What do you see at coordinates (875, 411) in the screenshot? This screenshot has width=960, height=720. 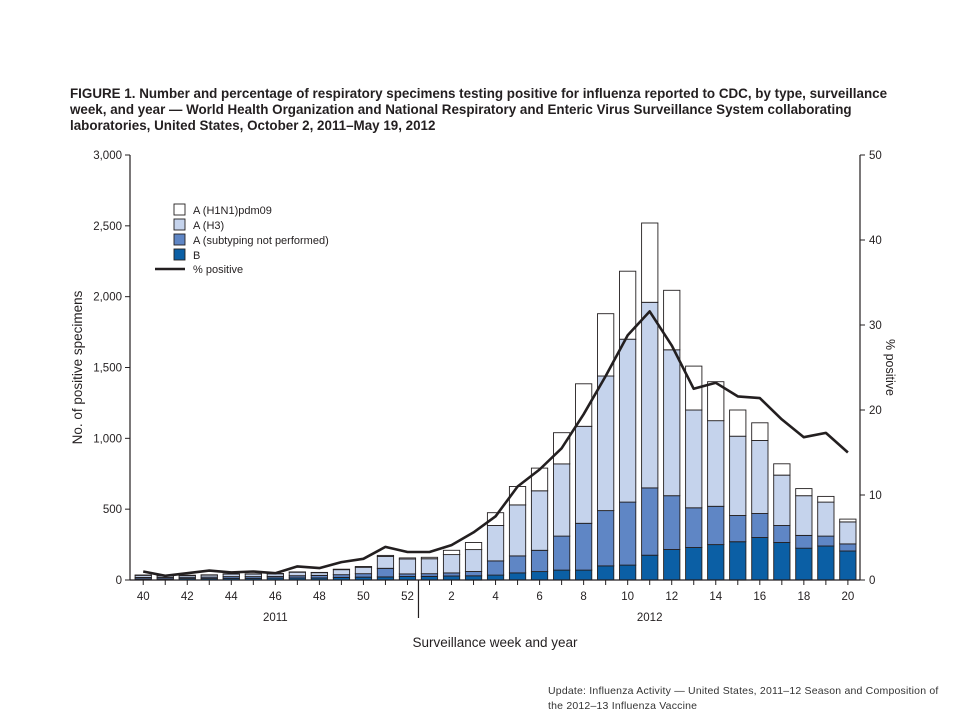 I see `y2-tick-label: 20` at bounding box center [875, 411].